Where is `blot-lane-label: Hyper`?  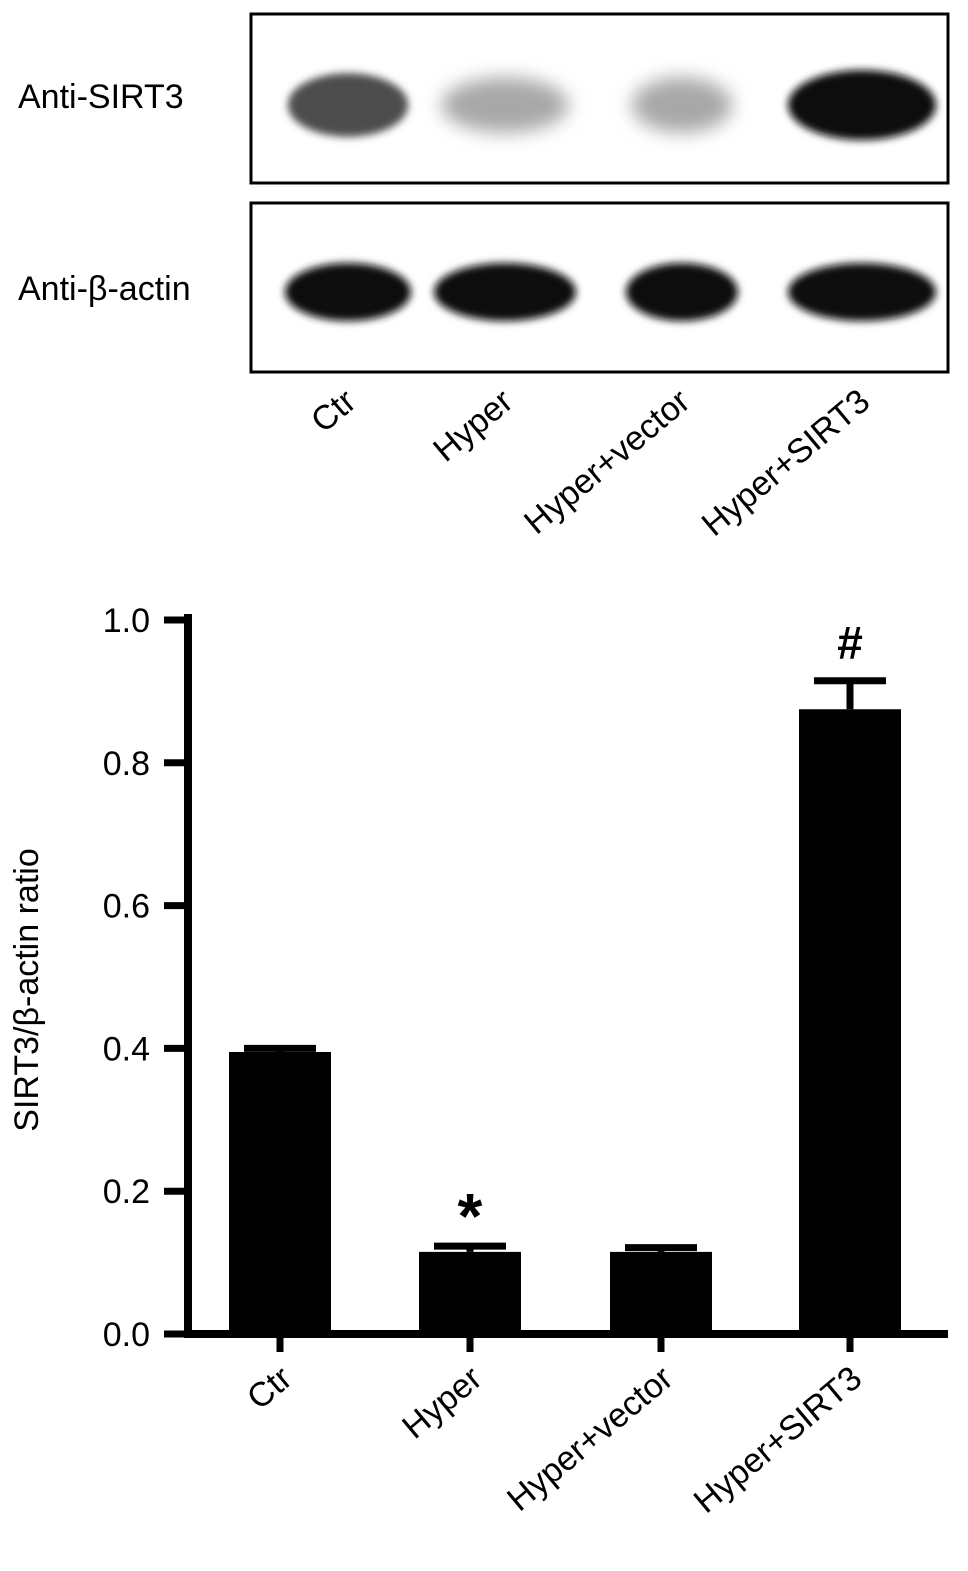
blot-lane-label: Hyper is located at coordinates (473, 425).